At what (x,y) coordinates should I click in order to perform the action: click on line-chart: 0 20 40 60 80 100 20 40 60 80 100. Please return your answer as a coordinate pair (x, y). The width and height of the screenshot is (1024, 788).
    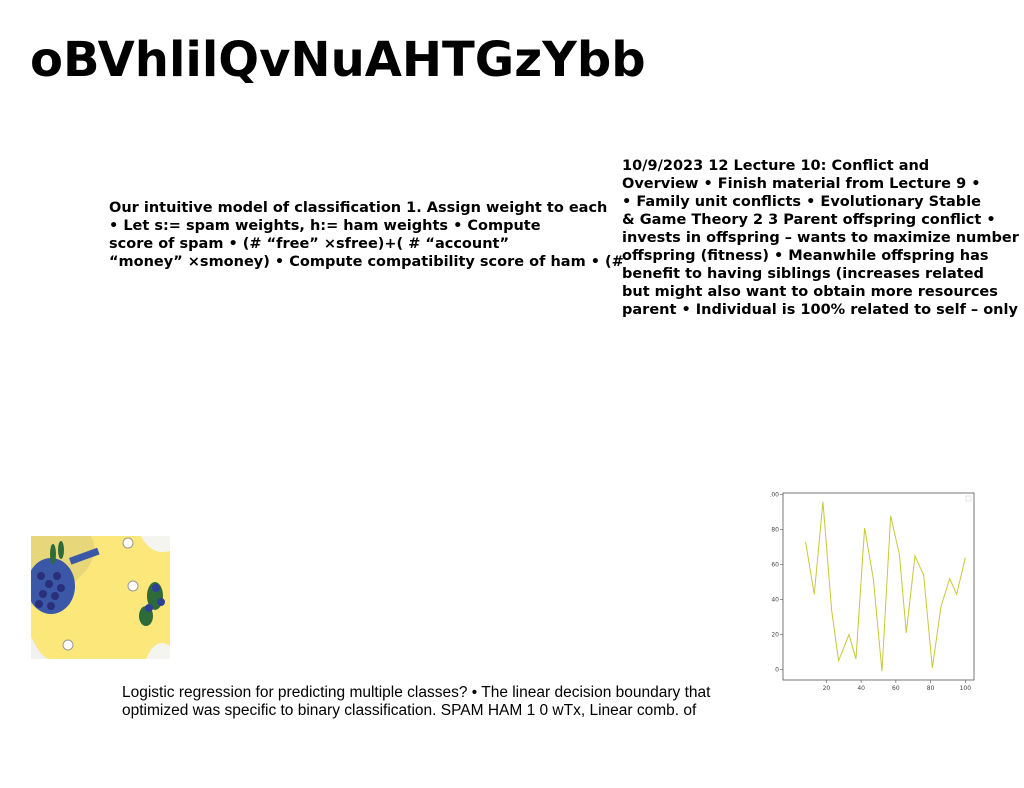
    Looking at the image, I should click on (872, 592).